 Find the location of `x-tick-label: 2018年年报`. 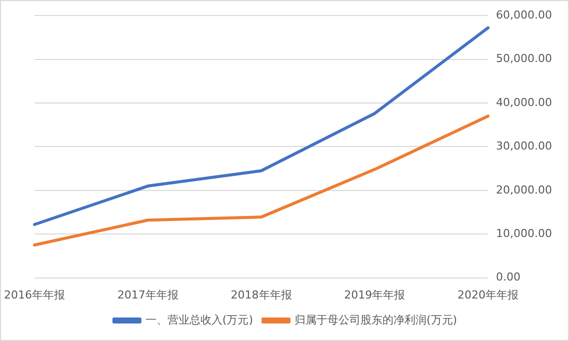

x-tick-label: 2018年年报 is located at coordinates (261, 295).